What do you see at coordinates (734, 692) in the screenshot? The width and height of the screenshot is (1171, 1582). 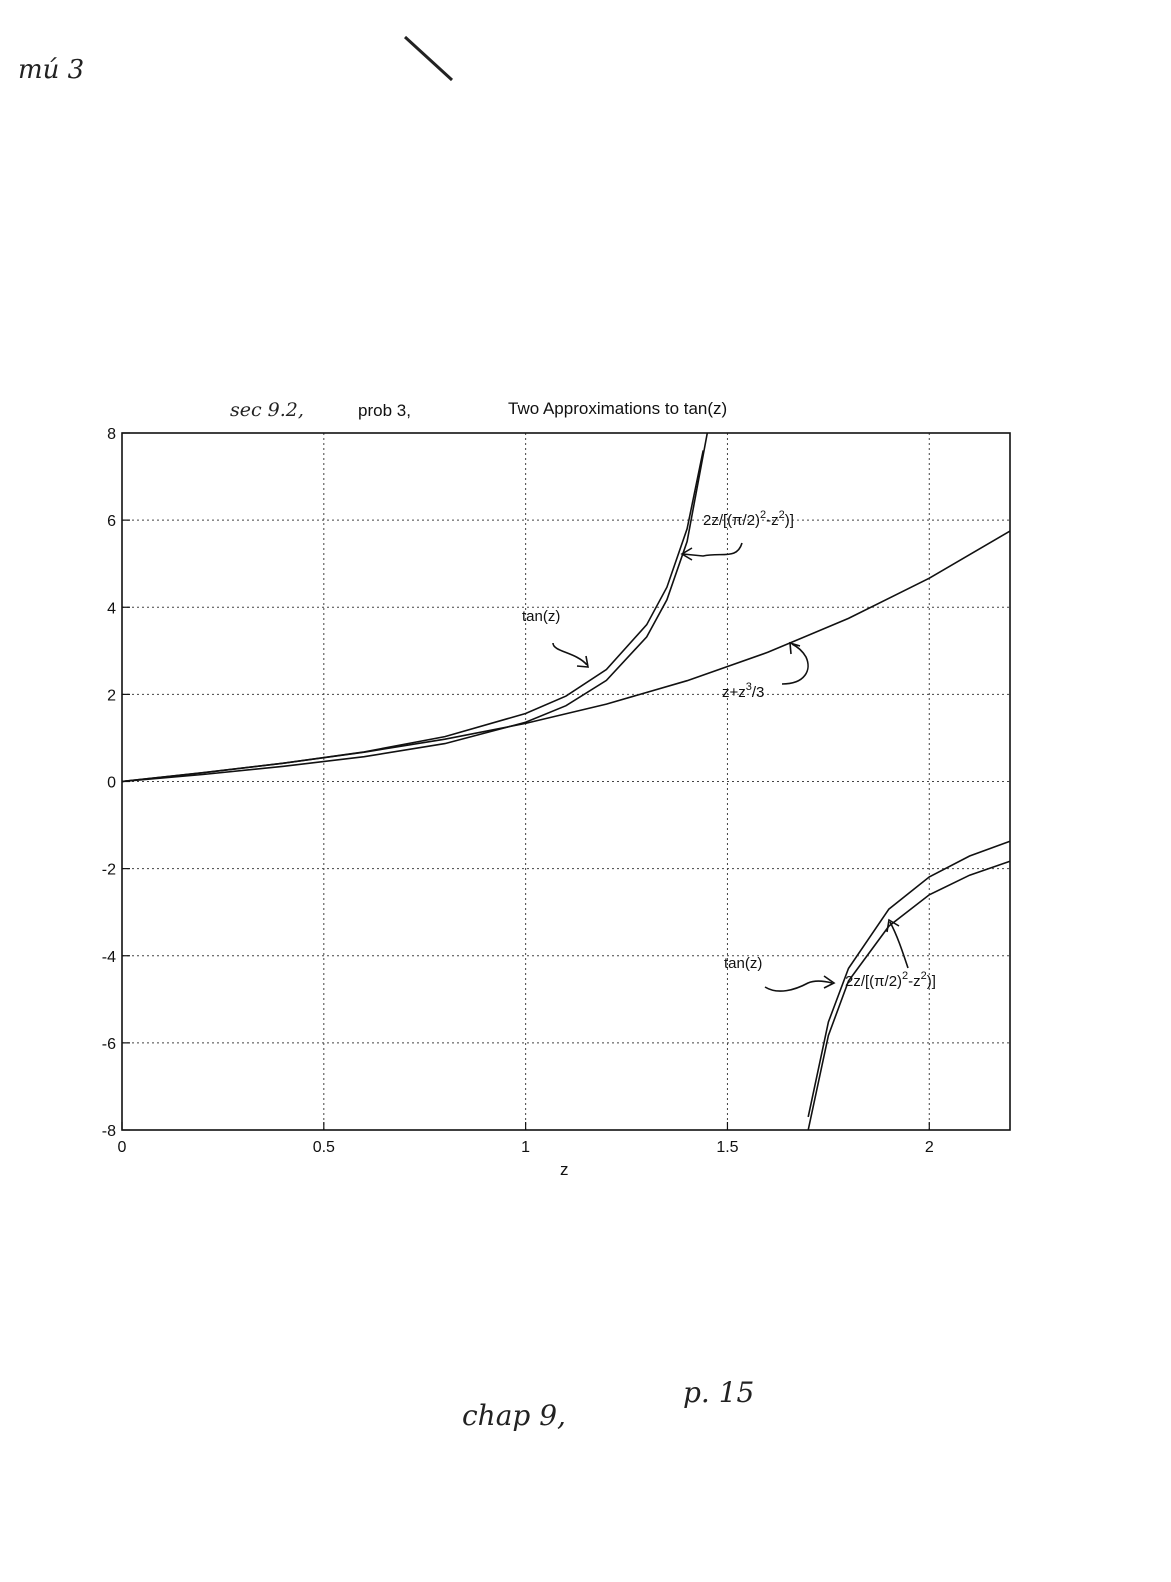 I see `cubic-base: z+z` at bounding box center [734, 692].